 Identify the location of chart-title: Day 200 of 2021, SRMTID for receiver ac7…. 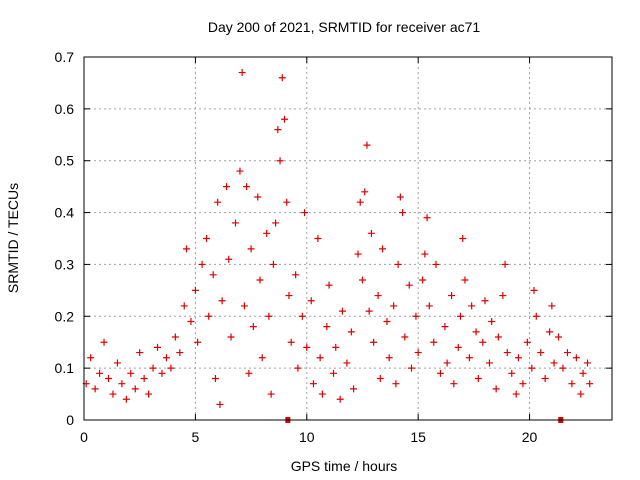
(344, 27).